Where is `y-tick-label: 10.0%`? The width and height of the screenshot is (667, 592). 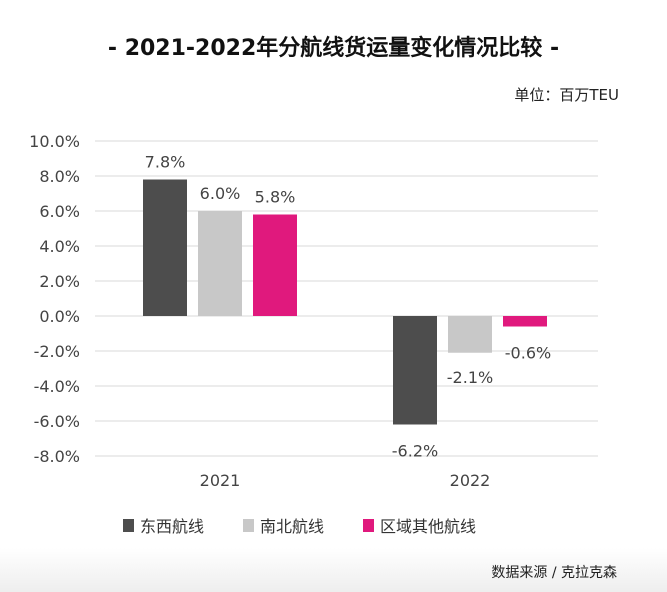
y-tick-label: 10.0% is located at coordinates (54, 141).